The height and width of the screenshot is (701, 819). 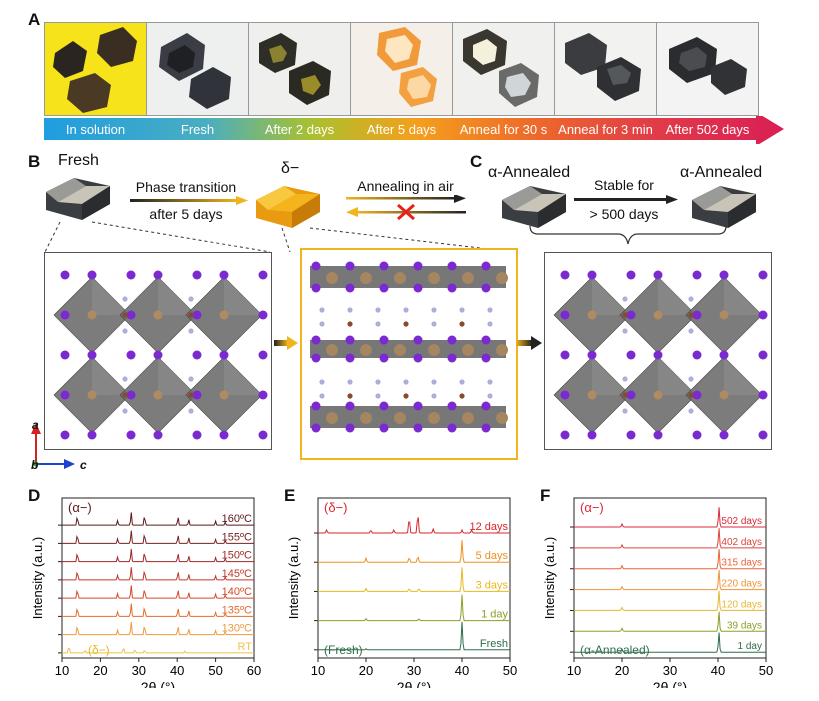 What do you see at coordinates (494, 644) in the screenshot?
I see `series-label: Fresh` at bounding box center [494, 644].